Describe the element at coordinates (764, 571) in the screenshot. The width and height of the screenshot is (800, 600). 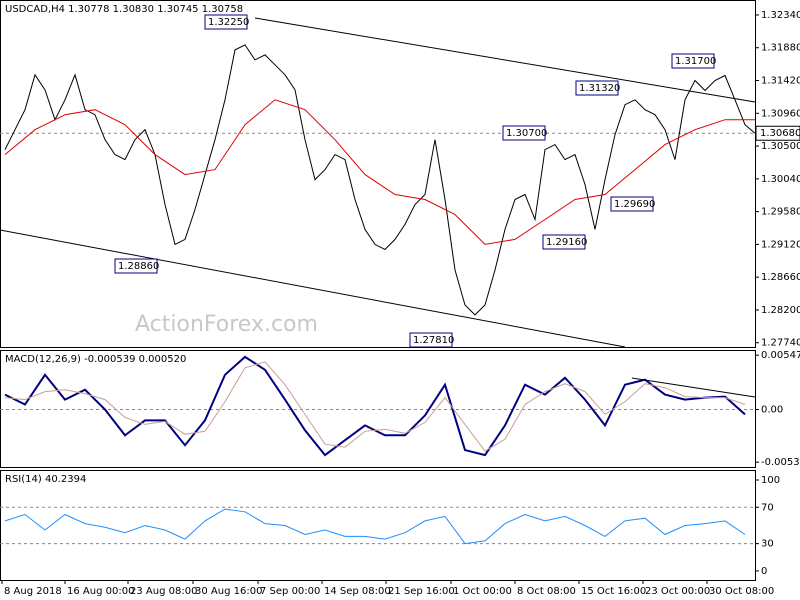
I see `y-tick-label: 0` at that location.